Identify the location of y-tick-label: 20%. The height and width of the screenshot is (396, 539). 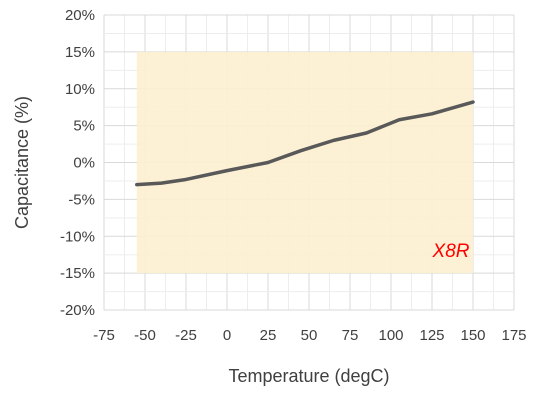
(80, 15).